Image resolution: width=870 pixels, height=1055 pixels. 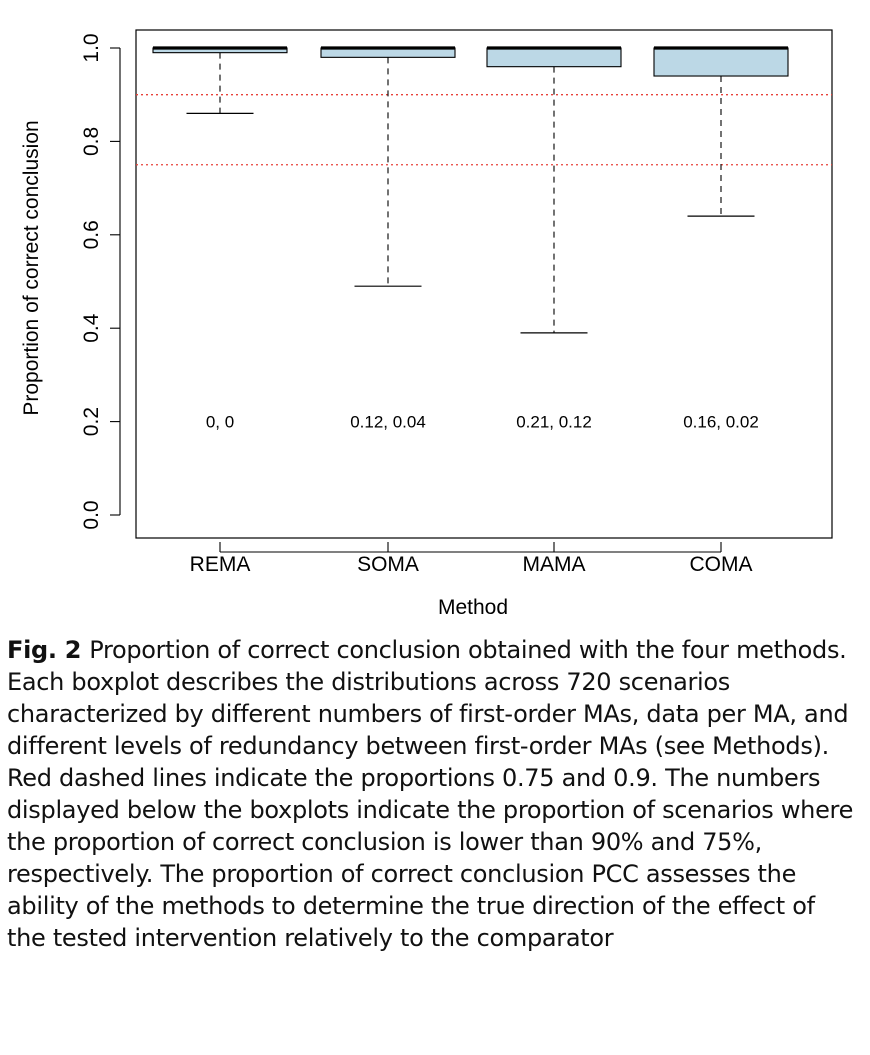 I want to click on x-tick-label: MAMA, so click(x=554, y=564).